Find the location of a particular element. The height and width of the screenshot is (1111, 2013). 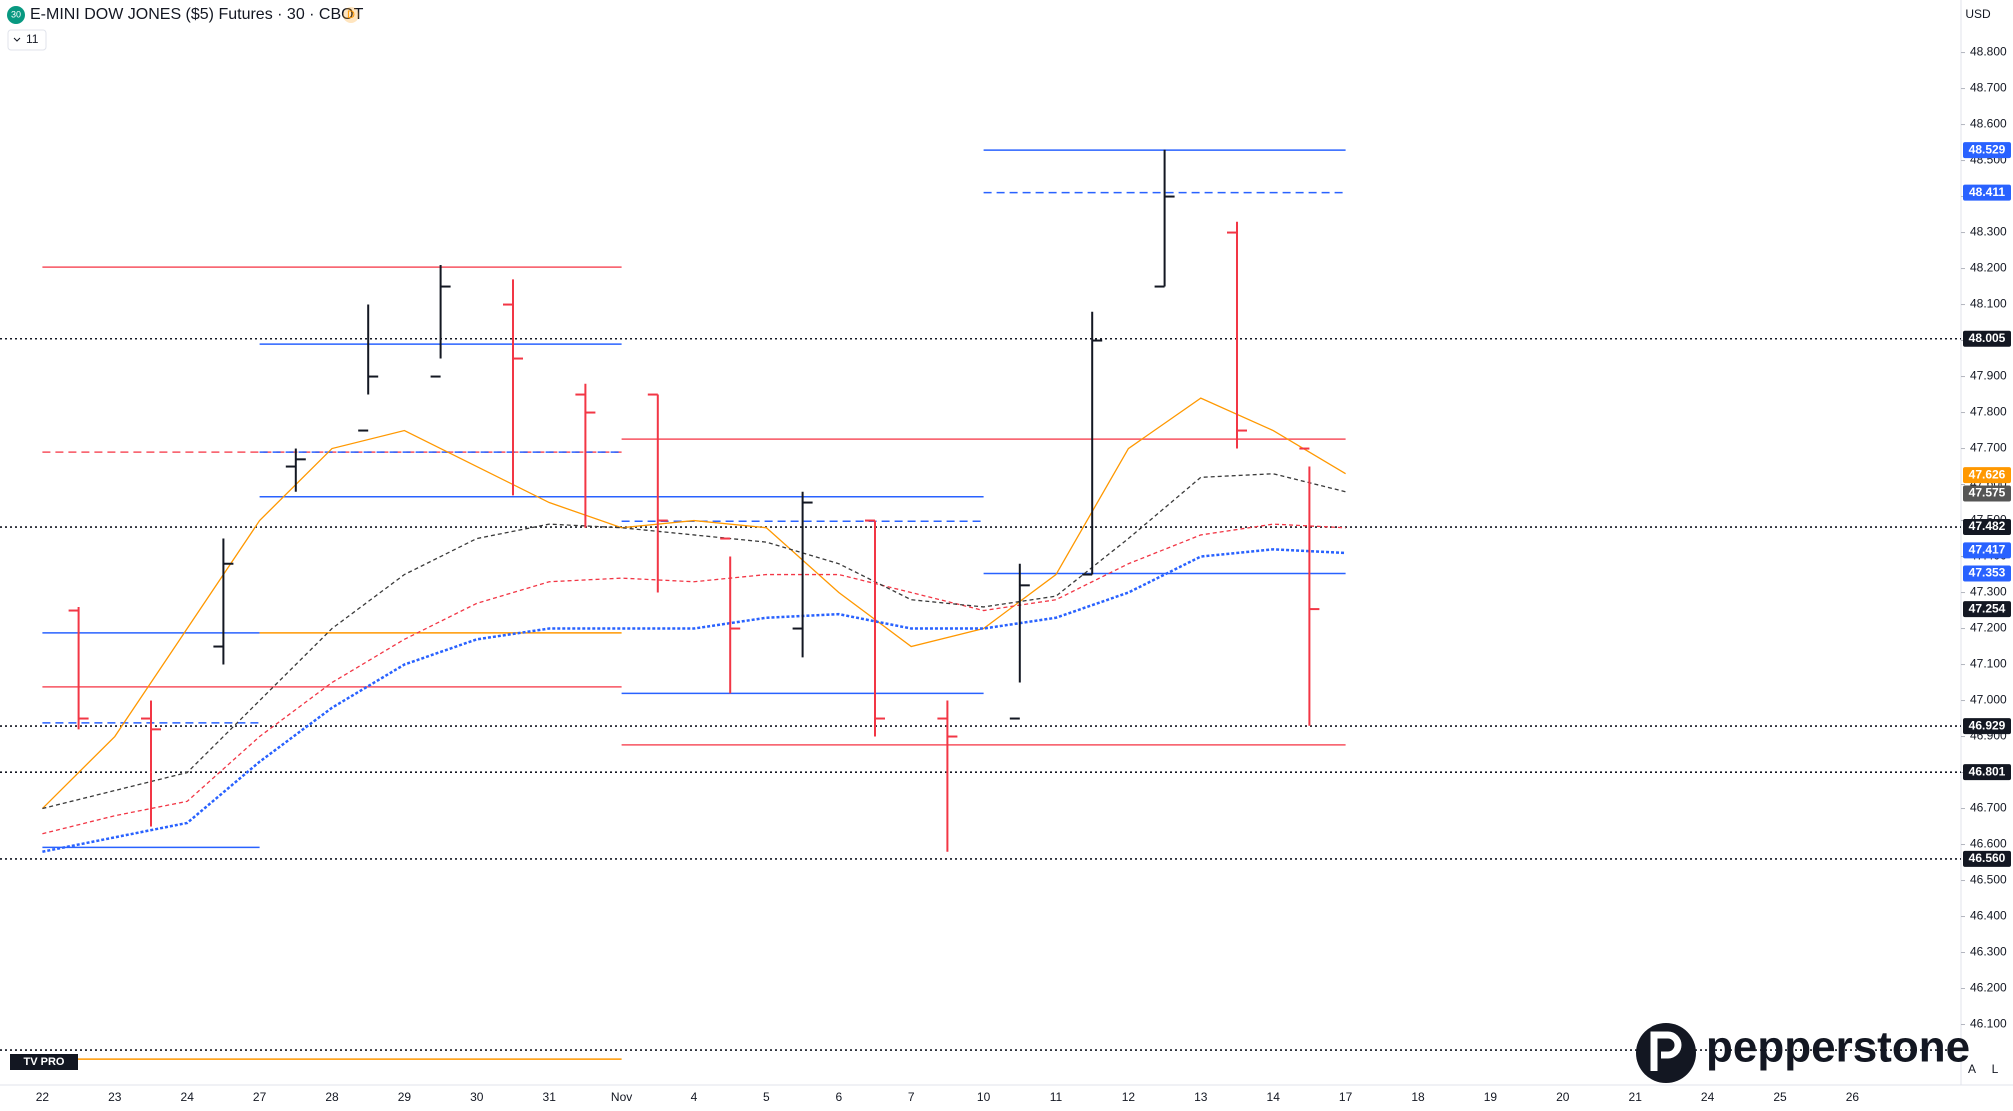

x-tick-label: 13 is located at coordinates (1201, 1097).